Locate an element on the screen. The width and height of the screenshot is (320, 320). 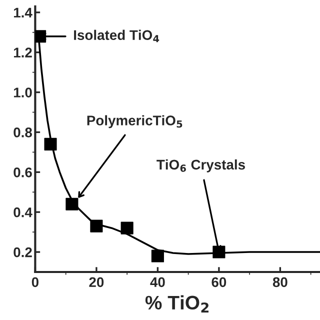
y-tick-label: 1.2 is located at coordinates (23, 53).